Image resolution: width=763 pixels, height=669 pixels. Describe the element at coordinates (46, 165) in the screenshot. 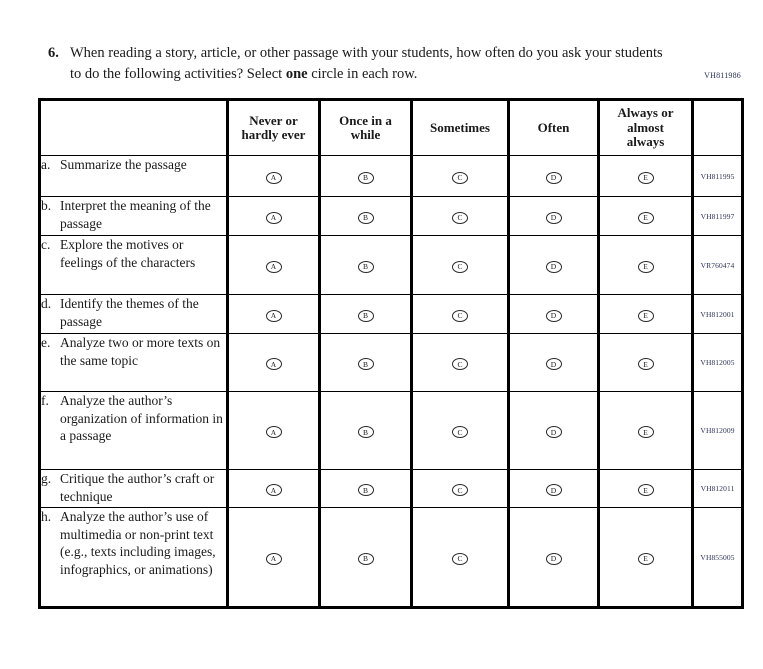

I see `row-letter: a.` at that location.